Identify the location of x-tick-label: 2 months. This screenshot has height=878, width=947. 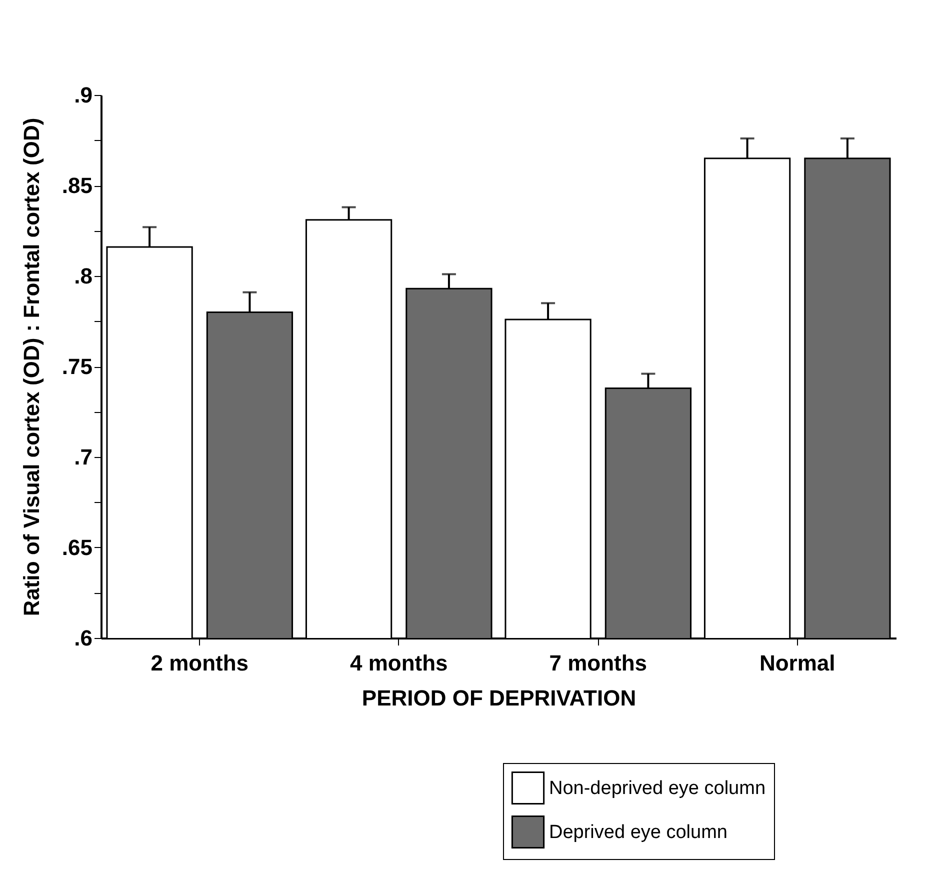
(199, 663).